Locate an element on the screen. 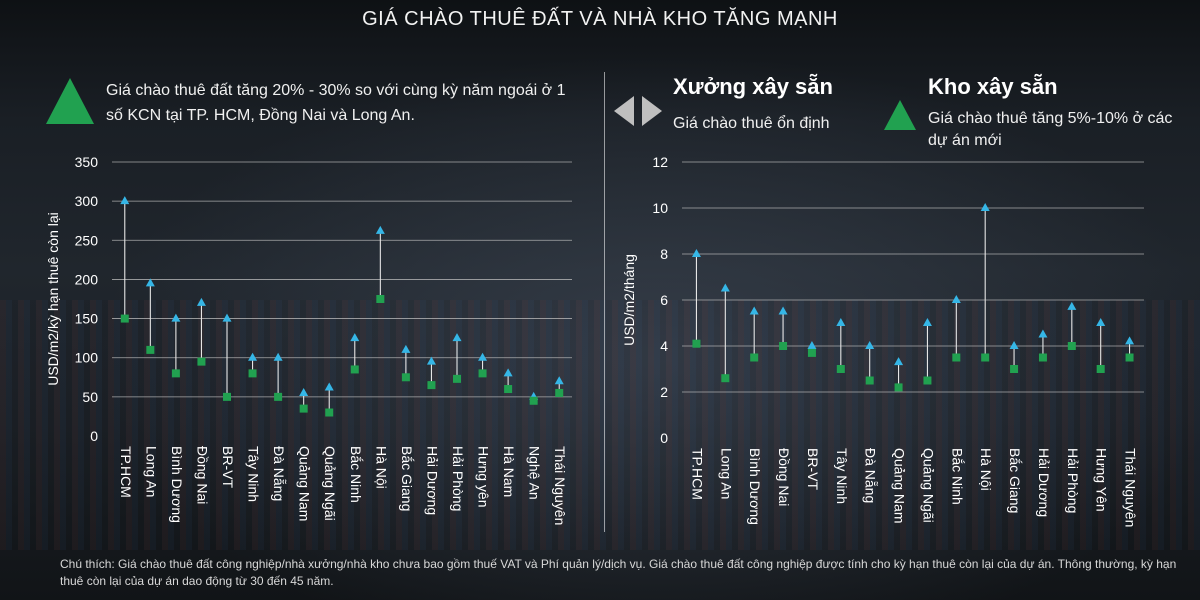 Image resolution: width=1200 pixels, height=600 pixels. y-tick-label: 10 is located at coordinates (660, 208).